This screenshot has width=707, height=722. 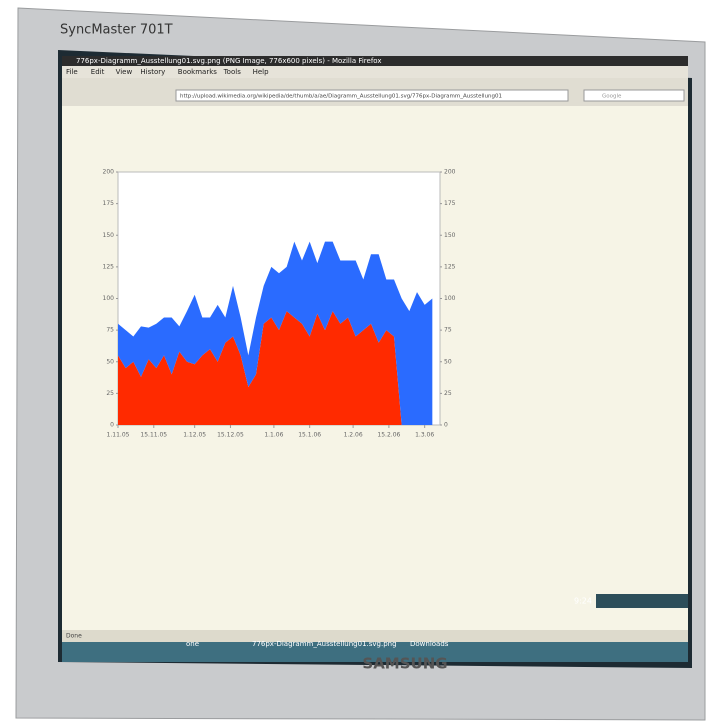 I want to click on y2-tick-label: 0, so click(x=446, y=425).